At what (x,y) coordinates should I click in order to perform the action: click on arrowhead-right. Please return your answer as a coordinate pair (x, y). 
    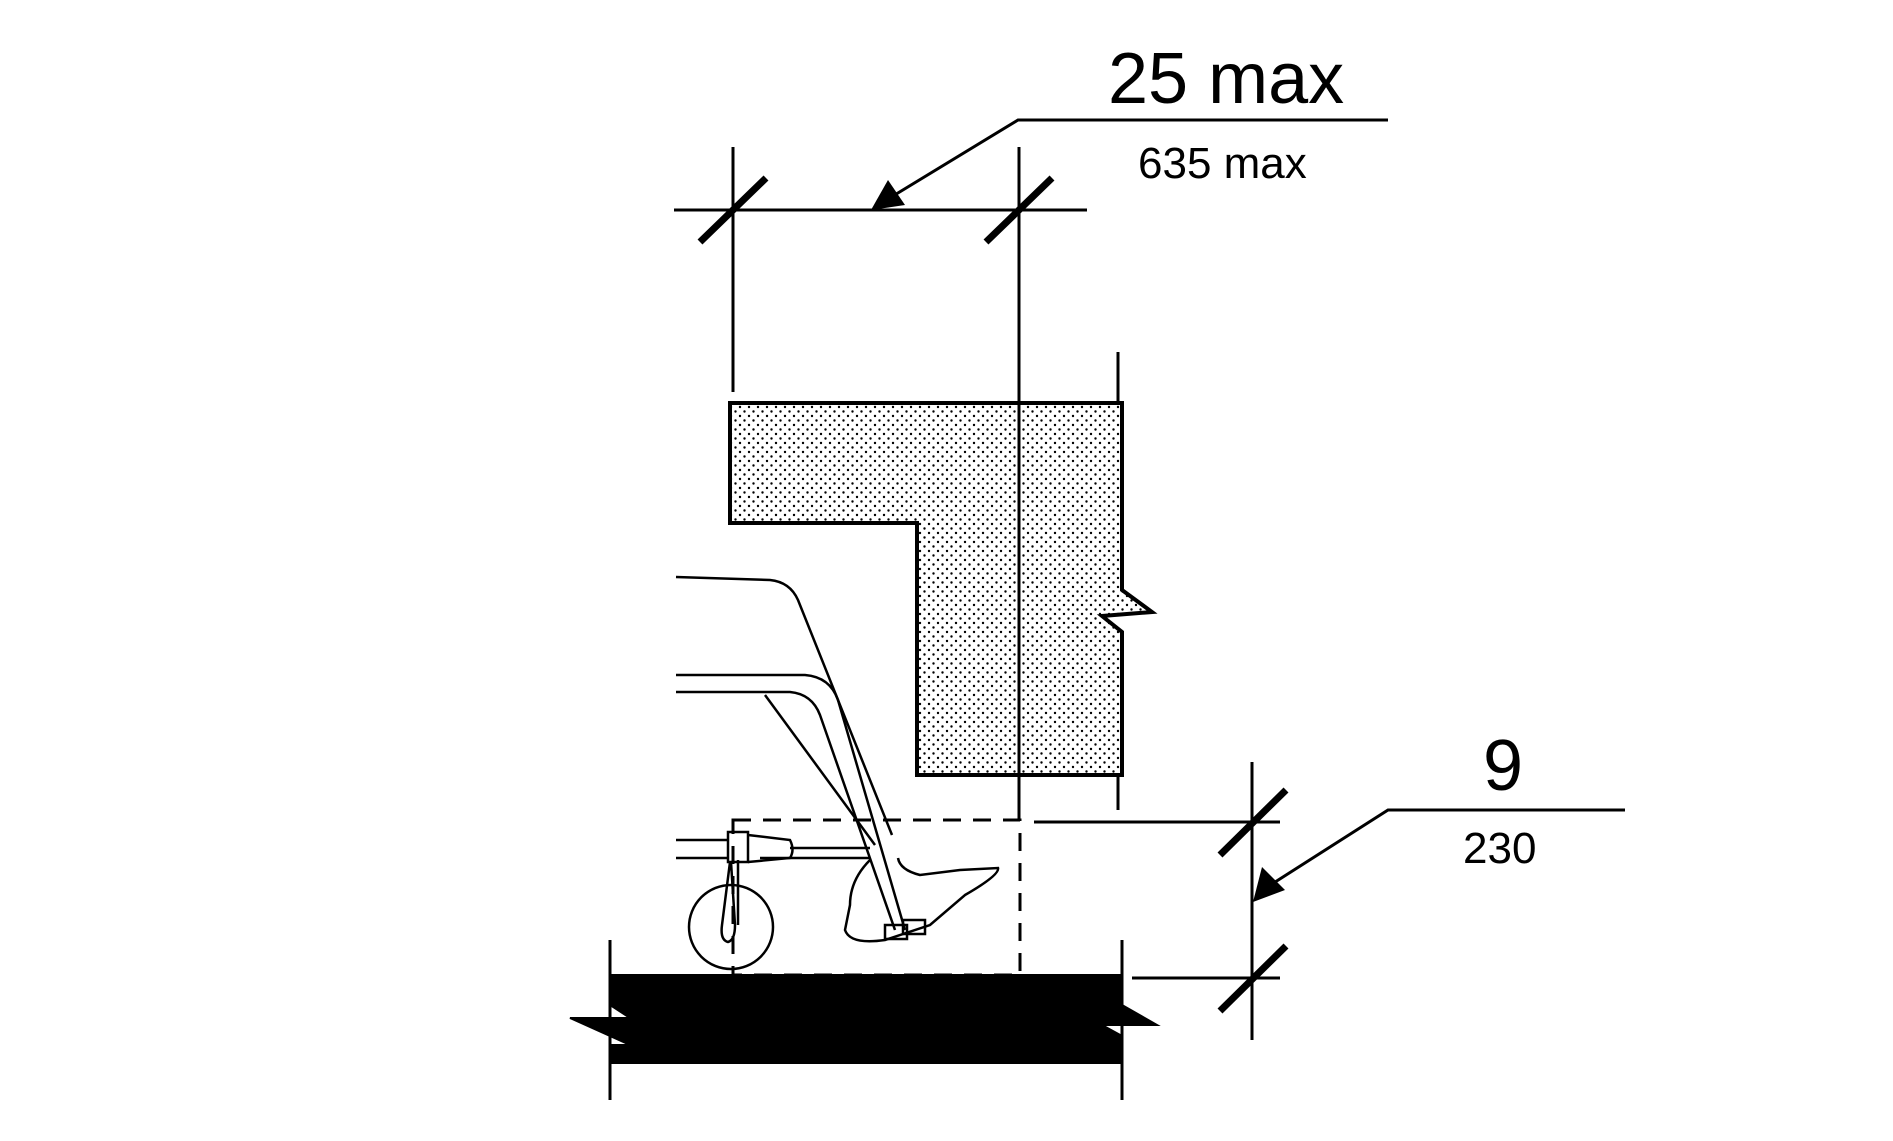
    Looking at the image, I should click on (1269, 884).